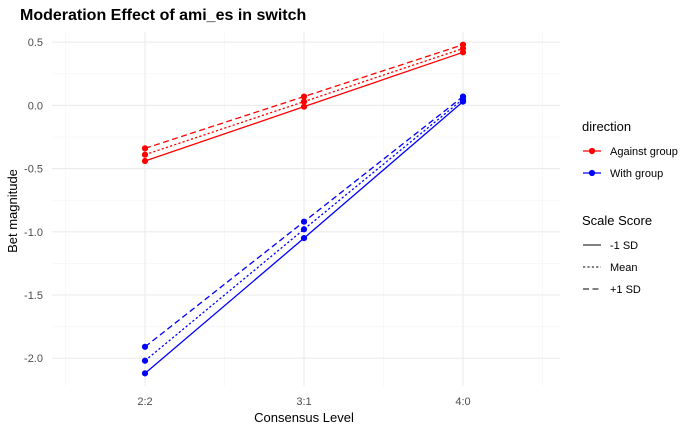  Describe the element at coordinates (33, 201) in the screenshot. I see `y-axis-ticks: 0.5 0.0 -0.5 -1.0 -1.5 -2.0` at that location.